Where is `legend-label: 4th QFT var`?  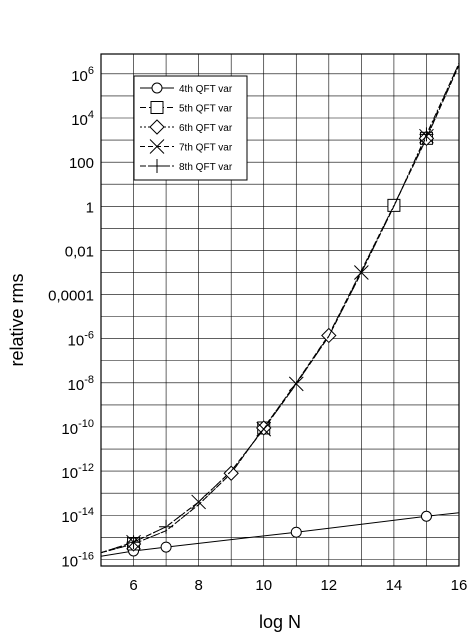 legend-label: 4th QFT var is located at coordinates (206, 89).